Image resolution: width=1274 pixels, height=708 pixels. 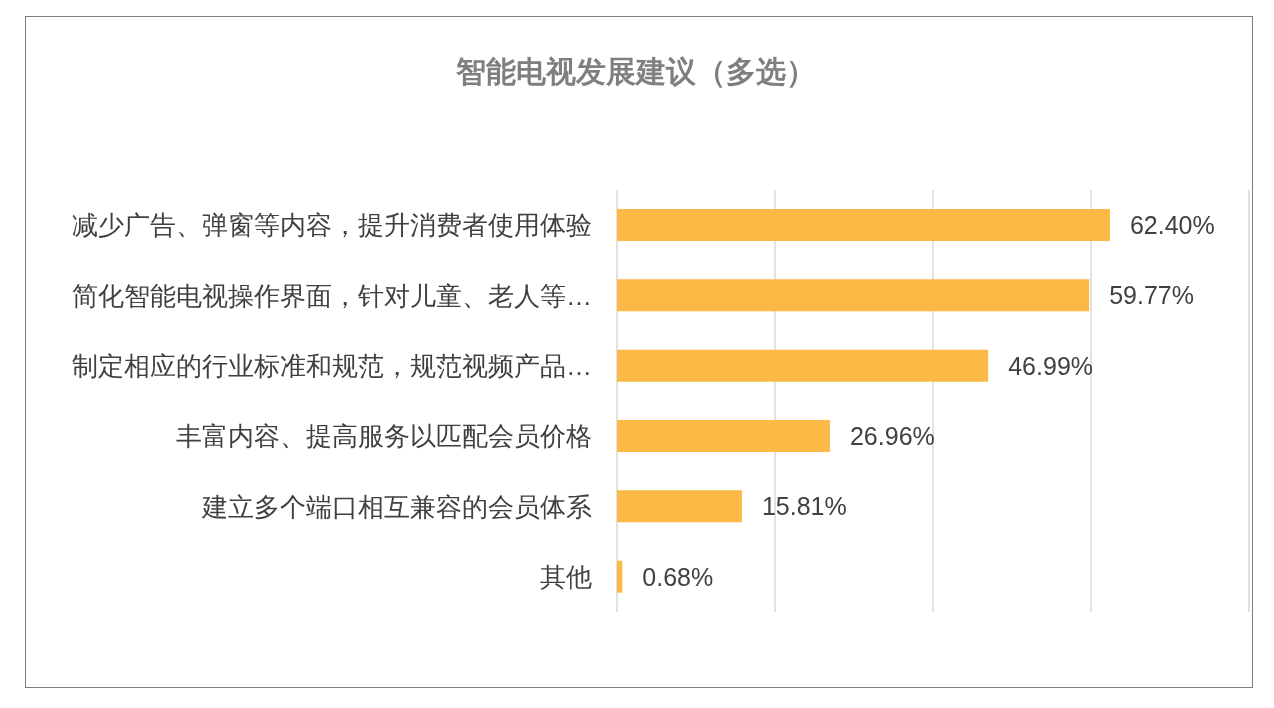 I want to click on data-label: 26.96%, so click(x=892, y=436).